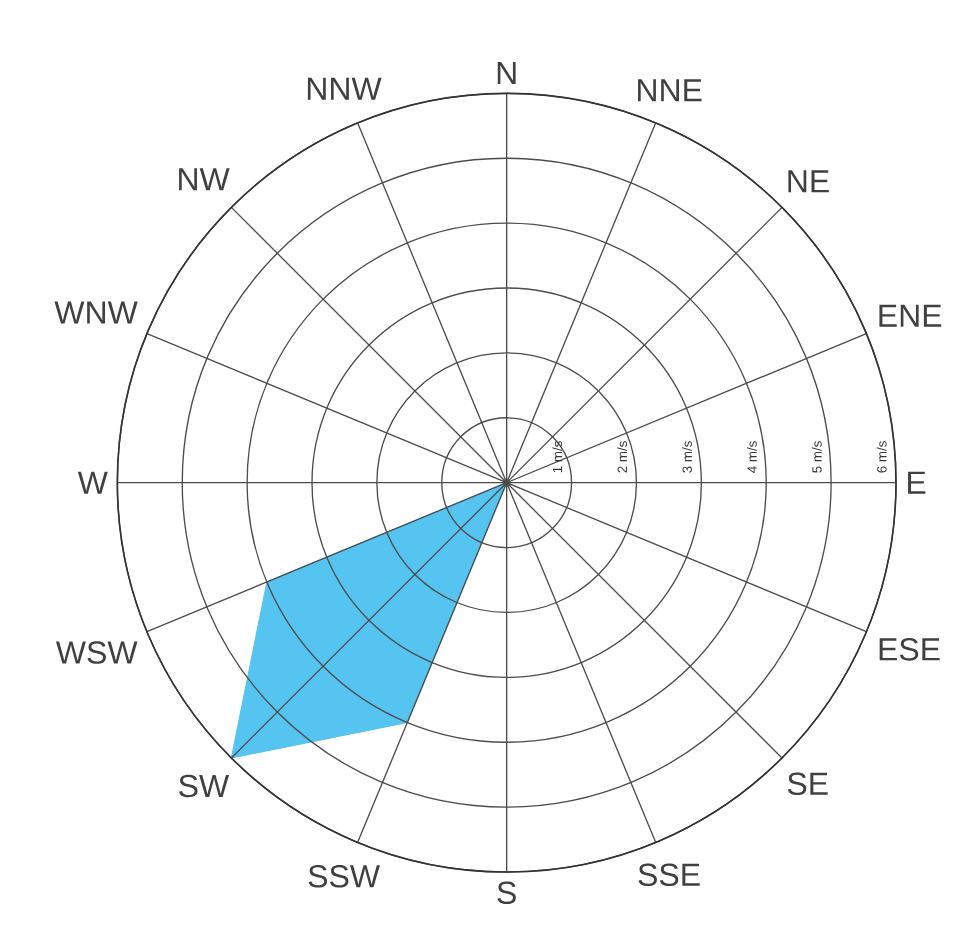 The width and height of the screenshot is (954, 952). I want to click on spoke-label: SSE, so click(669, 875).